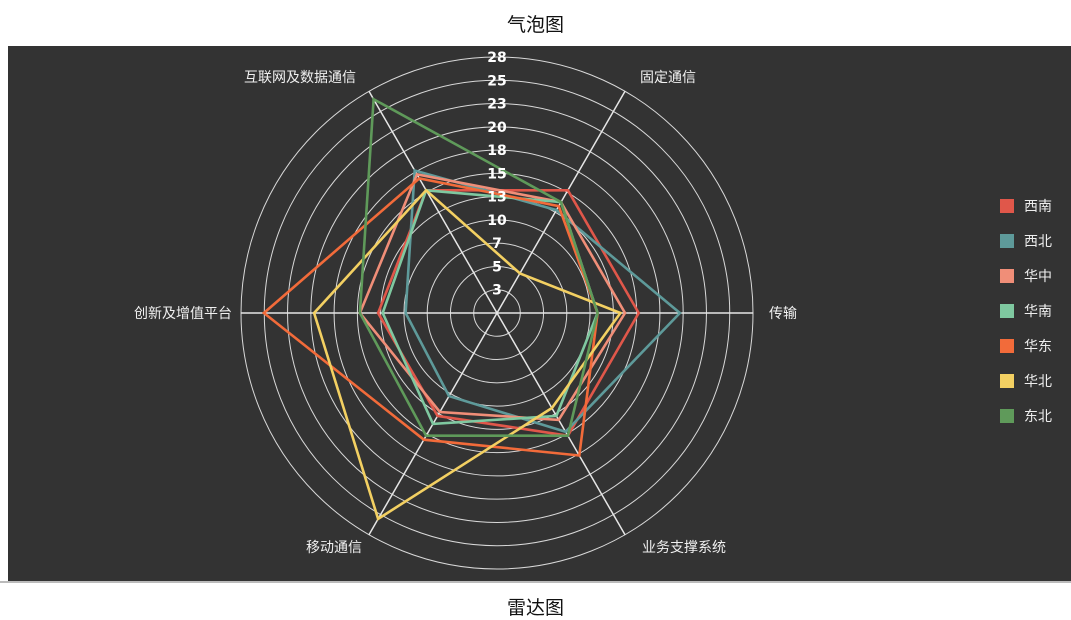  Describe the element at coordinates (535, 25) in the screenshot. I see `top-caption: 气泡图` at that location.